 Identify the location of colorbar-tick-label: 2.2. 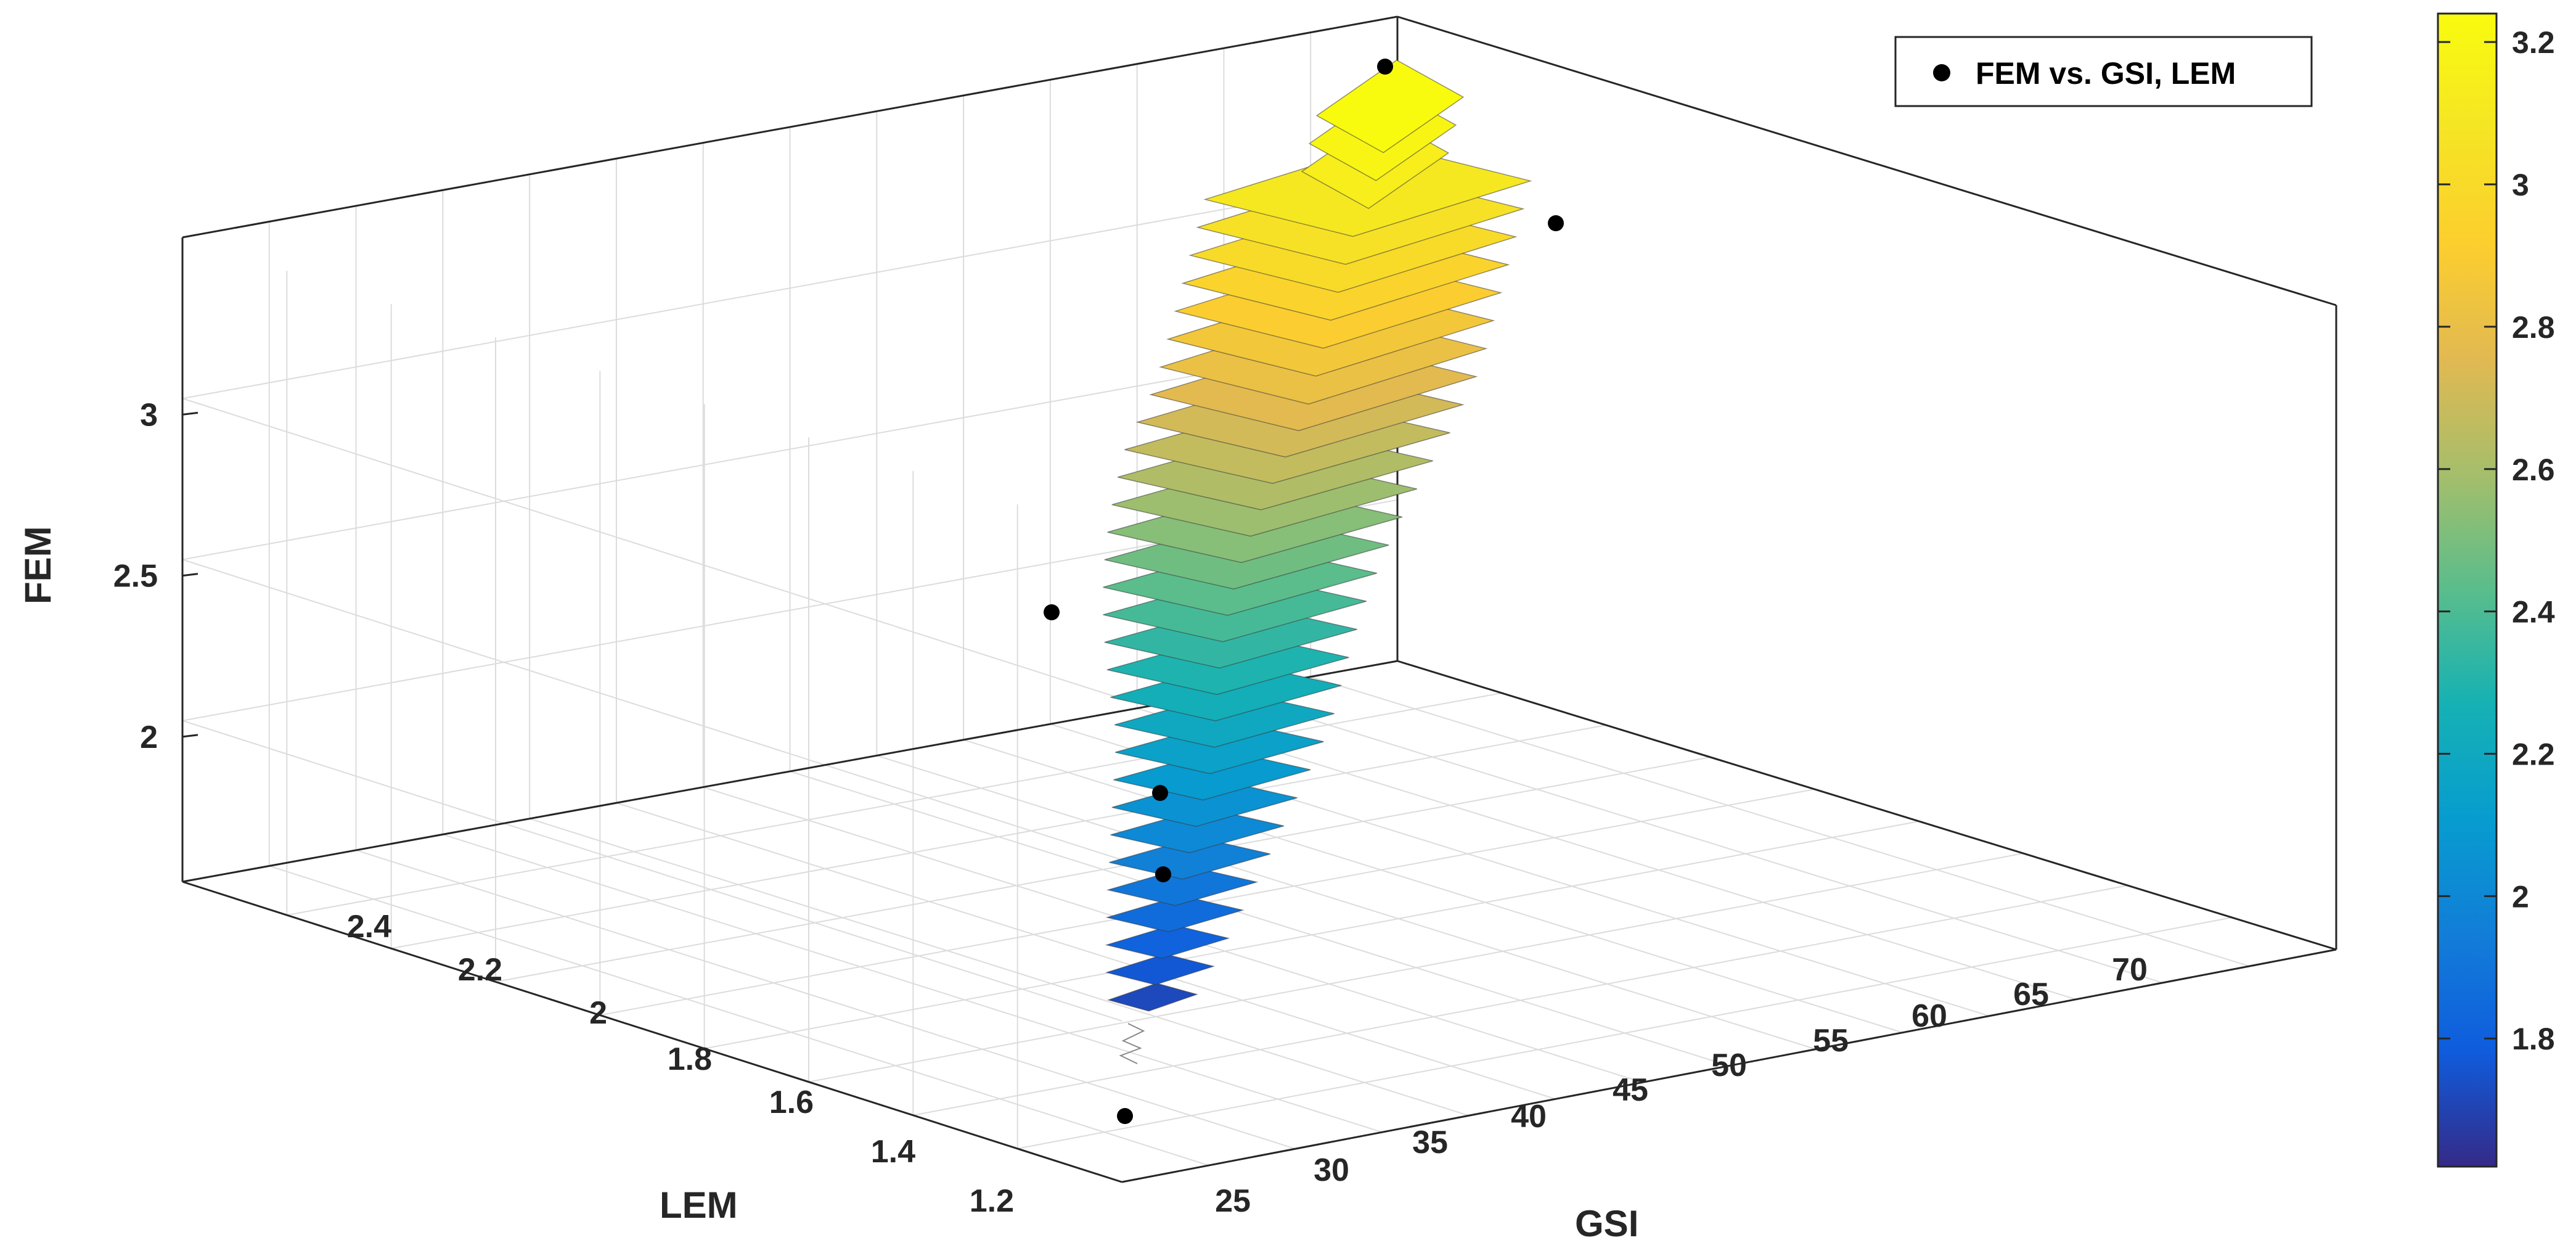
(2533, 754).